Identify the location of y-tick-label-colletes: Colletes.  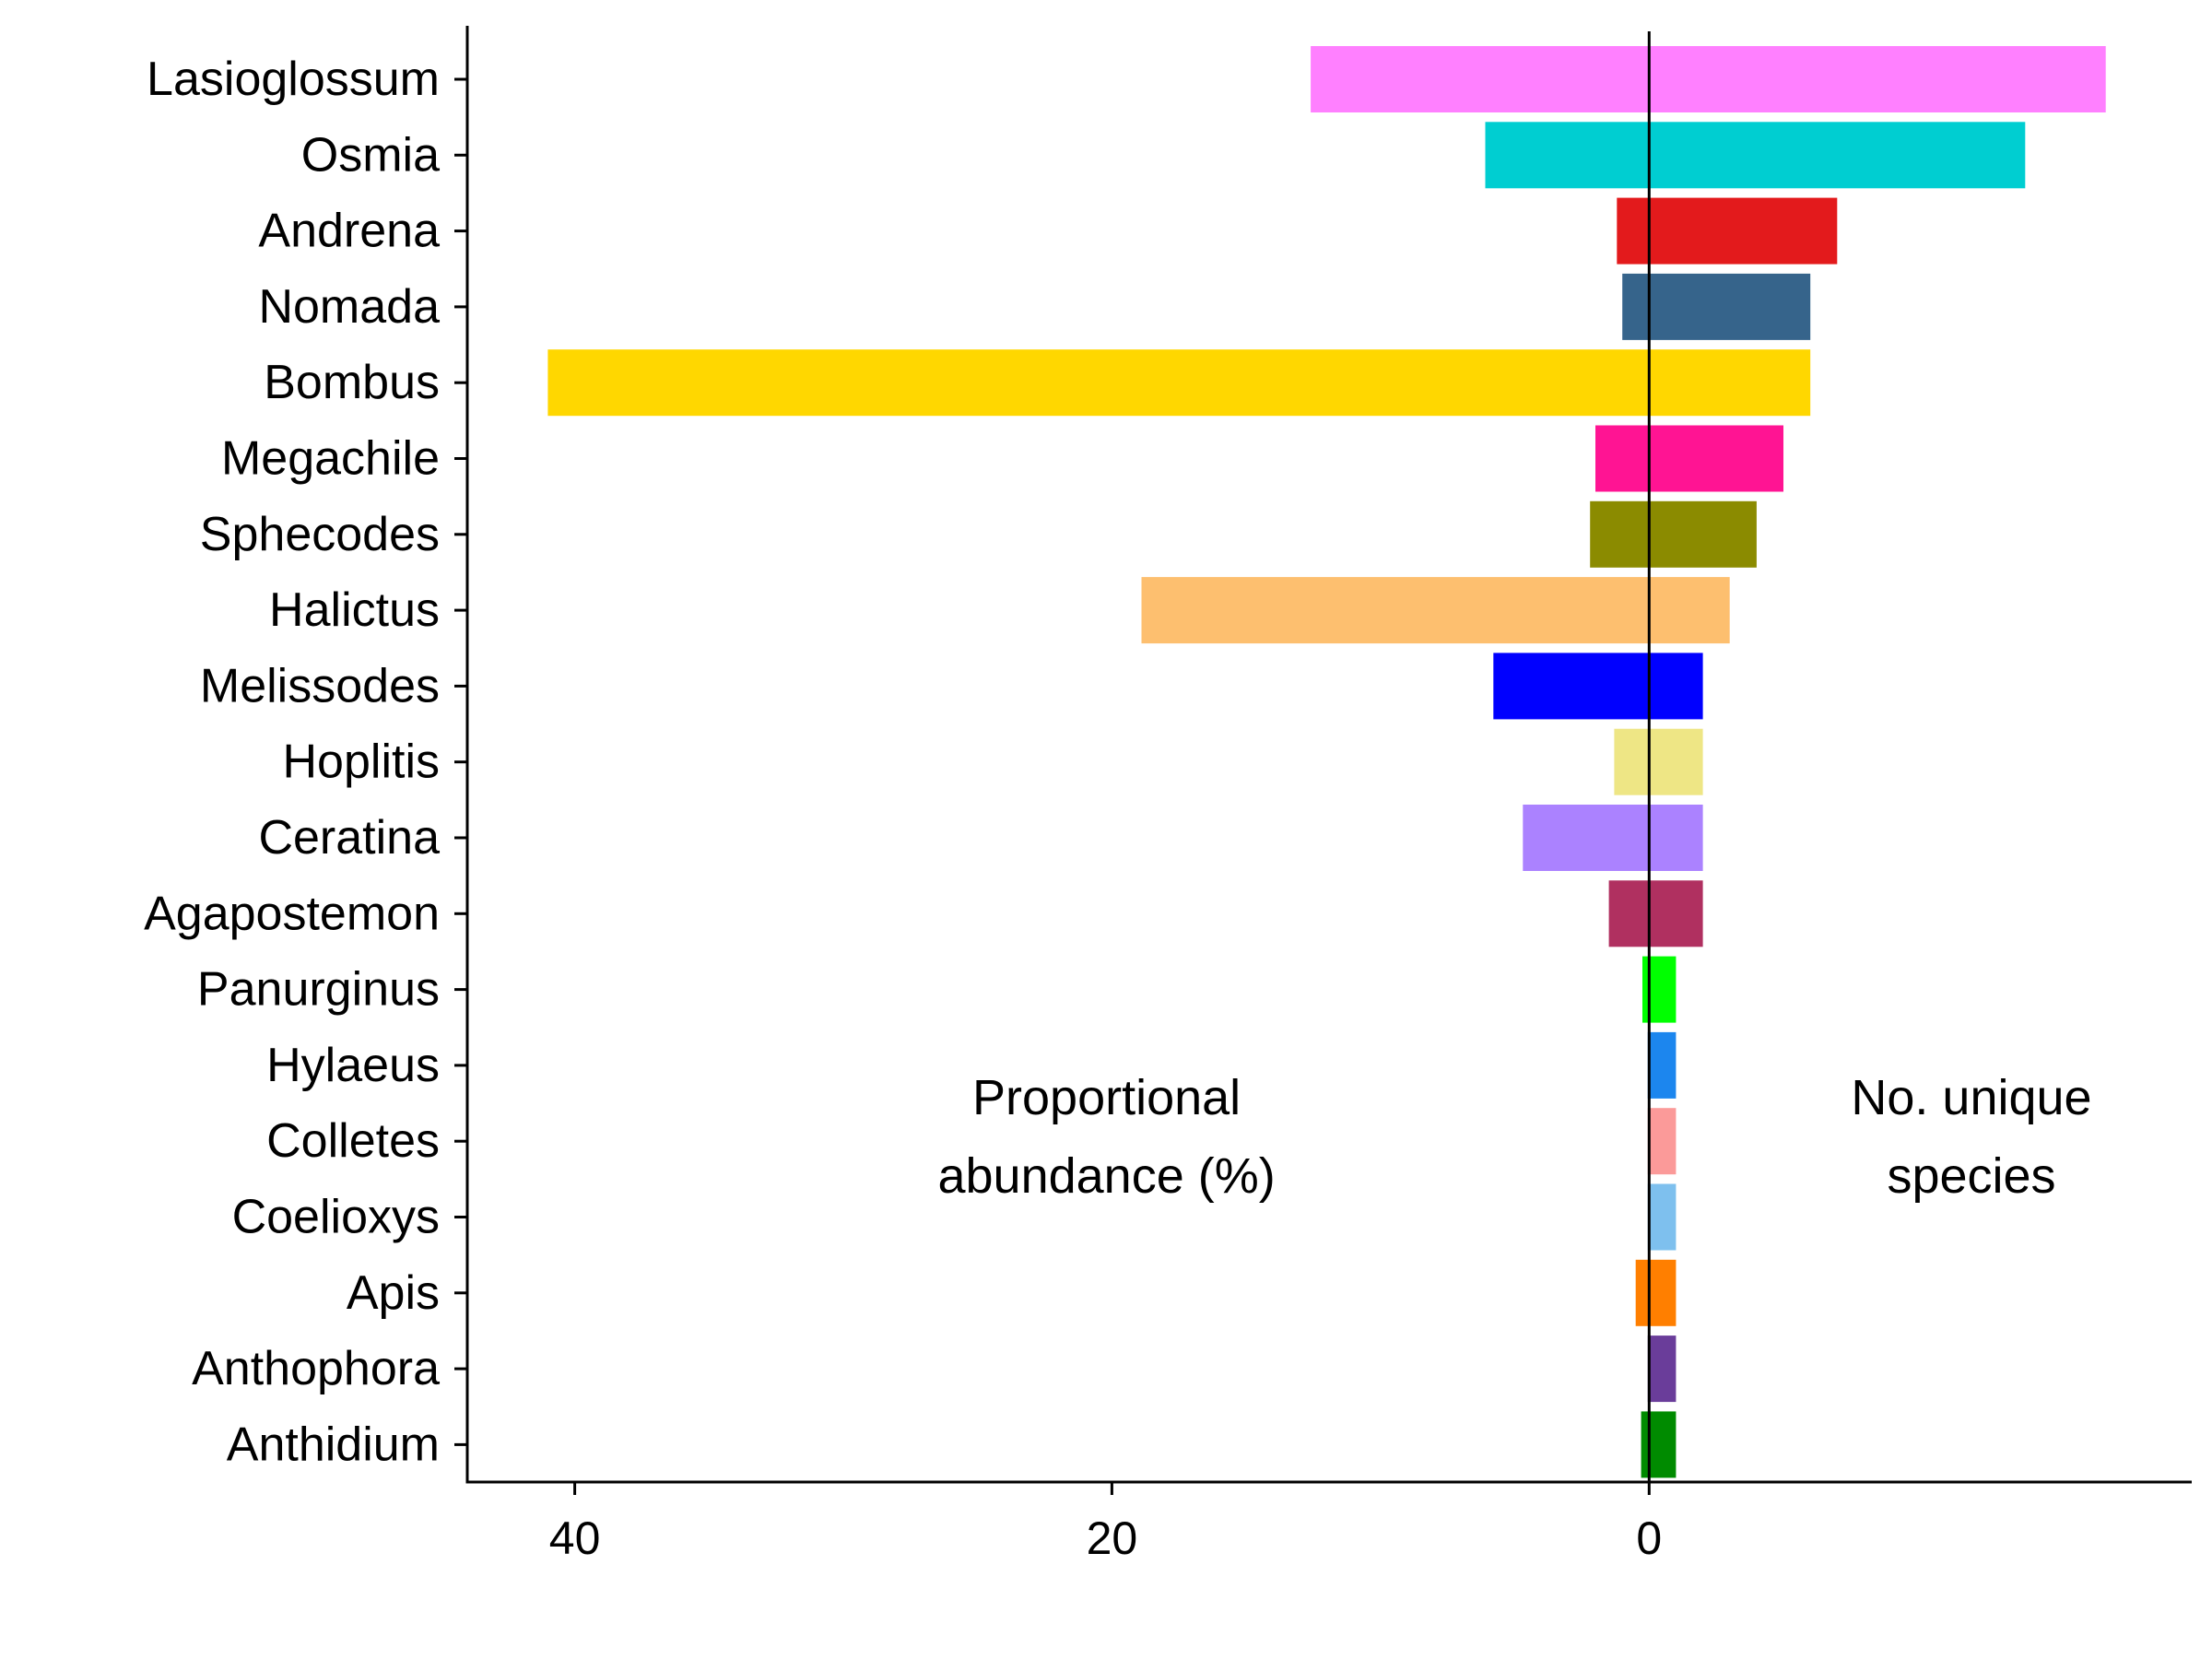
(353, 1141).